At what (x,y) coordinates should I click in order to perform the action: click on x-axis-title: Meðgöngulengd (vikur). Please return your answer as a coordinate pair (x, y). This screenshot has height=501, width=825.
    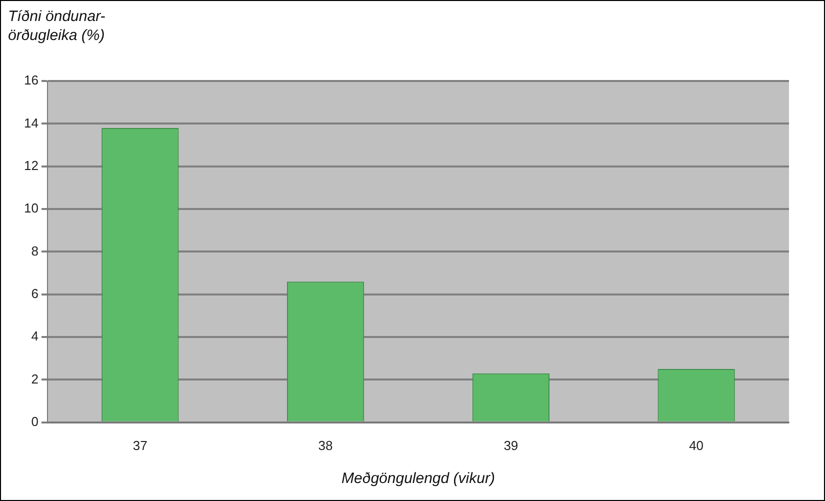
    Looking at the image, I should click on (418, 479).